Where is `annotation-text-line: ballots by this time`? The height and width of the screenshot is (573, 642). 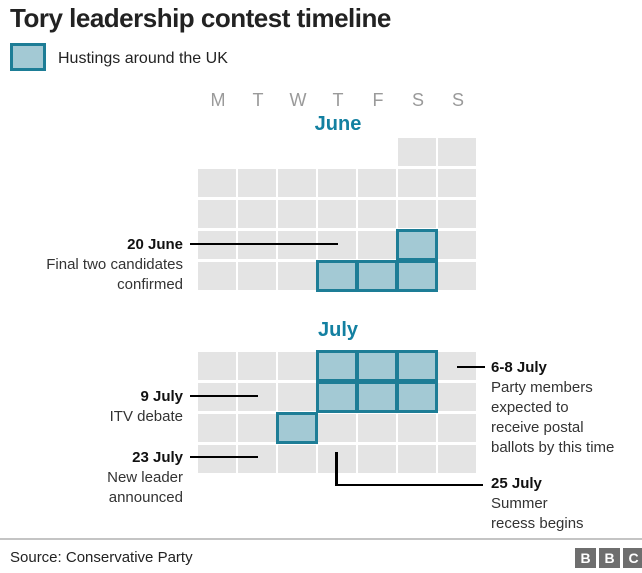
annotation-text-line: ballots by this time is located at coordinates (553, 447).